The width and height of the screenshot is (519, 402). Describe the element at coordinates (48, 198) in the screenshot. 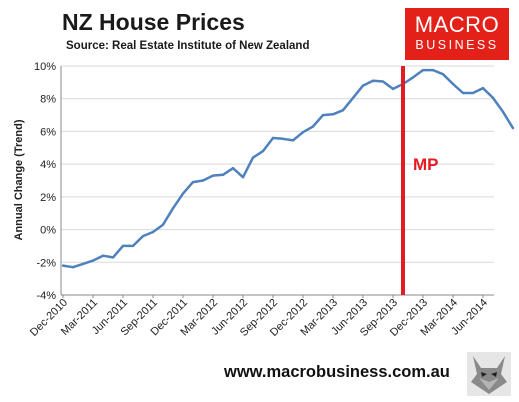

I see `y-tick-label: 2%` at that location.